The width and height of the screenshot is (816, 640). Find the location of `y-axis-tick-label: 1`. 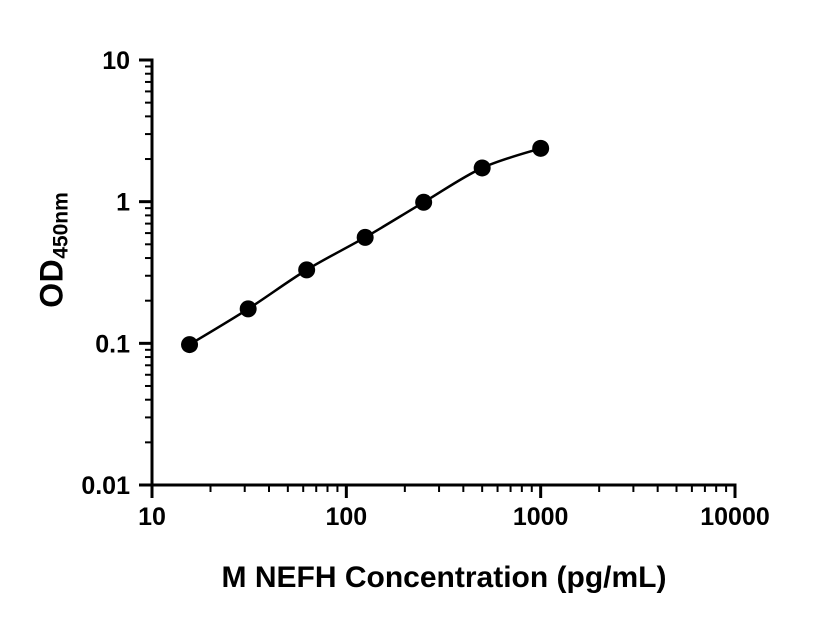

y-axis-tick-label: 1 is located at coordinates (123, 203).